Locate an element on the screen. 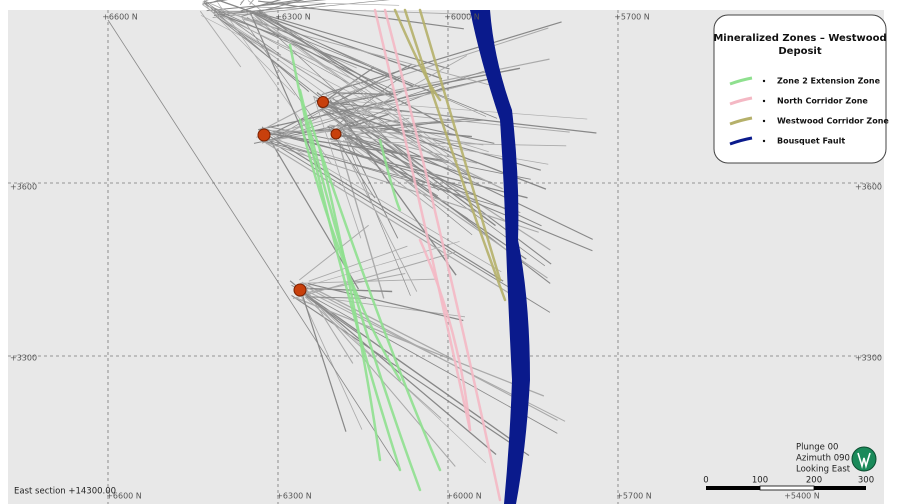 The image size is (907, 504). legend-label: Zone 2 Extension Zone is located at coordinates (829, 81).